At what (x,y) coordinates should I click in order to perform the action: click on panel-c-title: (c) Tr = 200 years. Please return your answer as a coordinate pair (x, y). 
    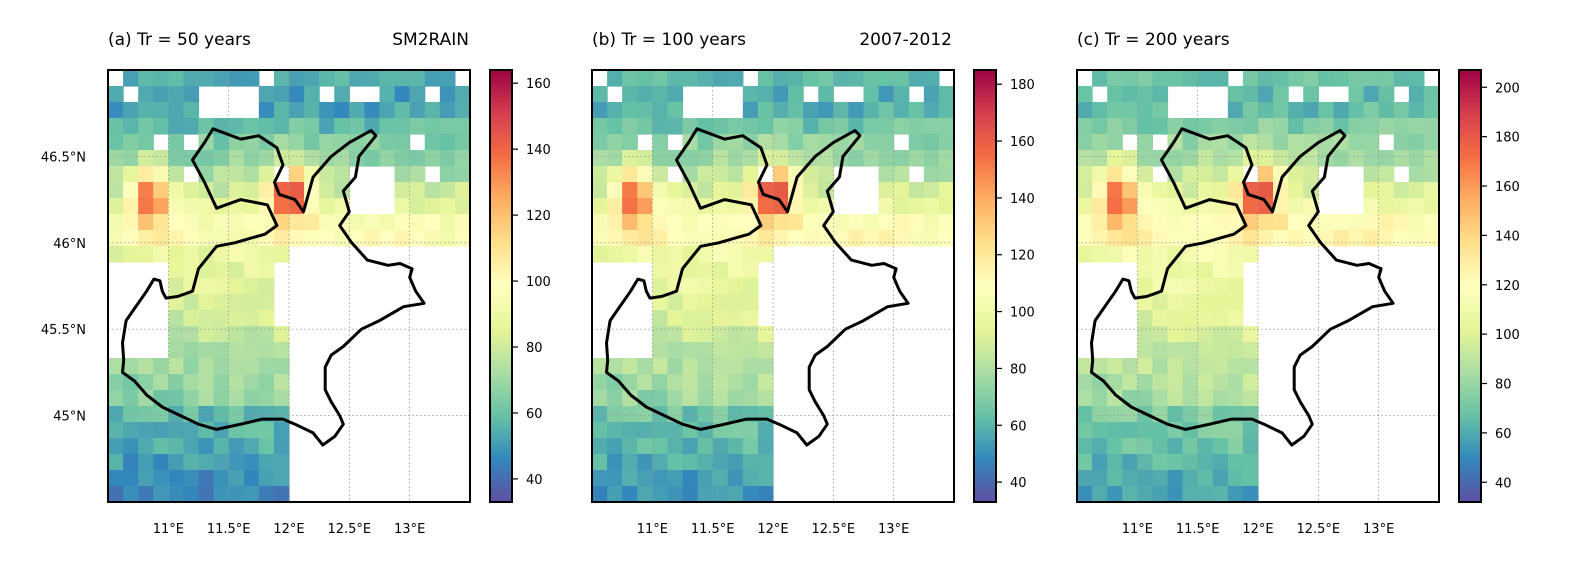
    Looking at the image, I should click on (1153, 40).